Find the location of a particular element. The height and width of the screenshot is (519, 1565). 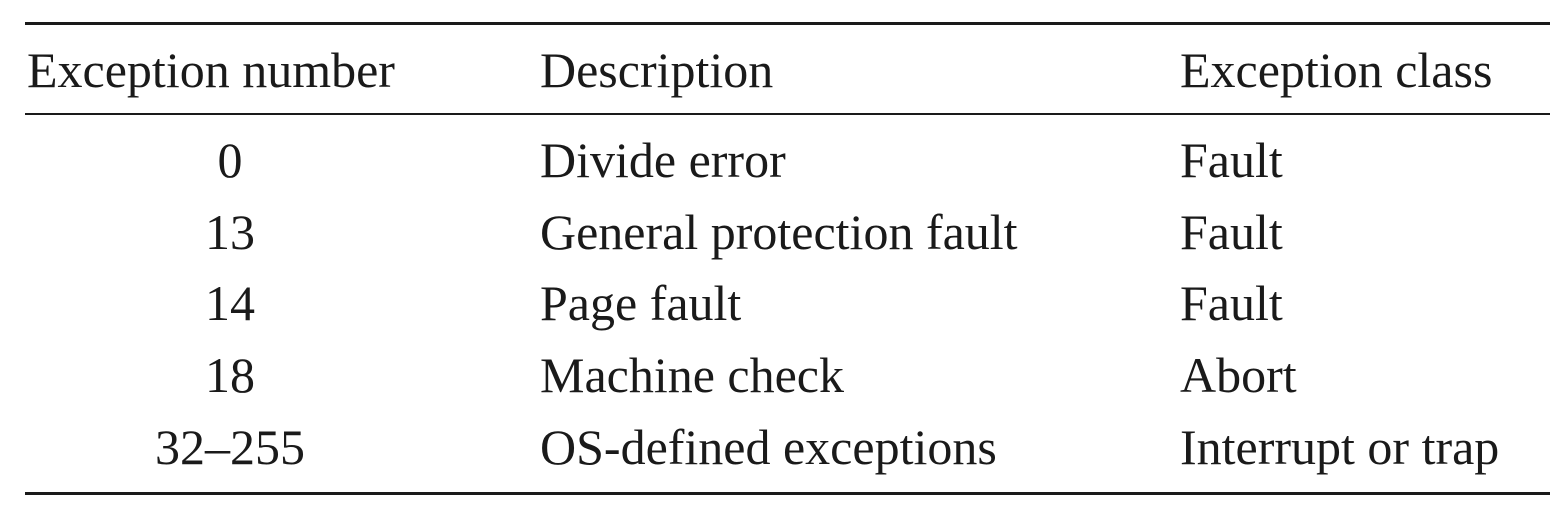

cell-exception-number: 18 is located at coordinates (230, 375).